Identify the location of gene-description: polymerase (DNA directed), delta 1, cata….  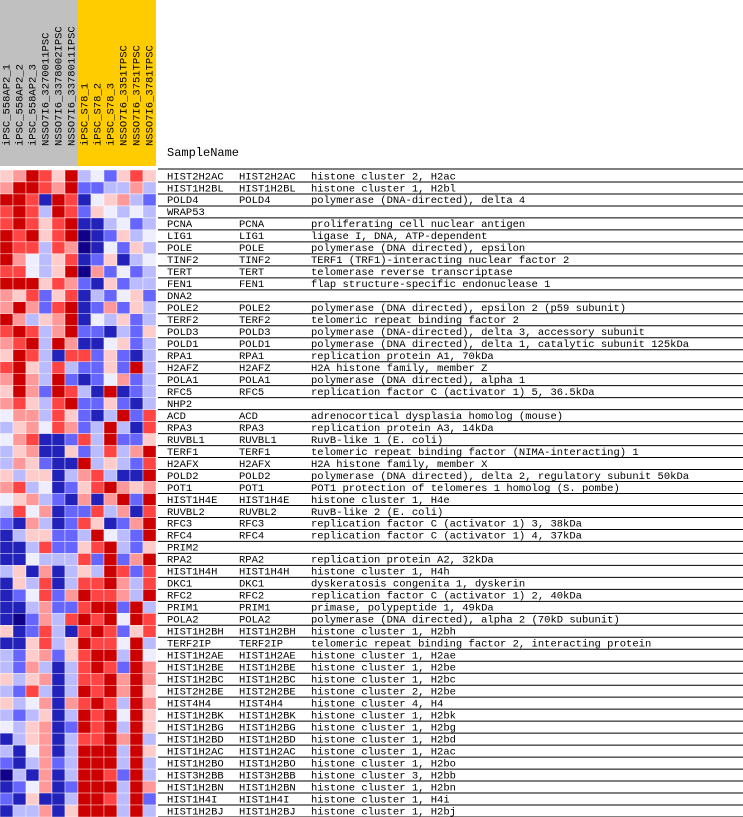
(500, 345).